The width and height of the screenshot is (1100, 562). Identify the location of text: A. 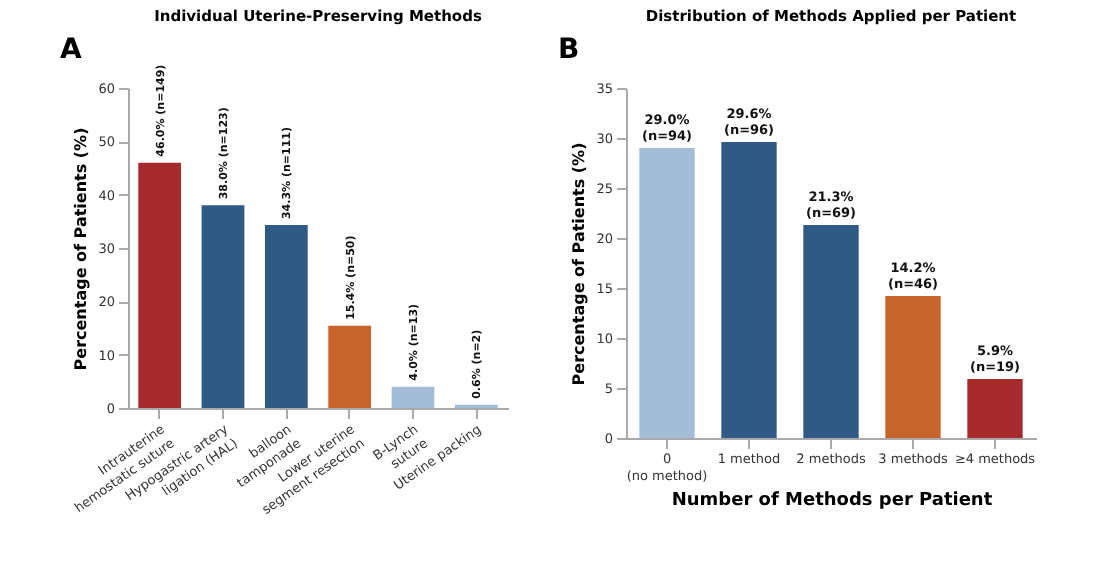
(71, 50).